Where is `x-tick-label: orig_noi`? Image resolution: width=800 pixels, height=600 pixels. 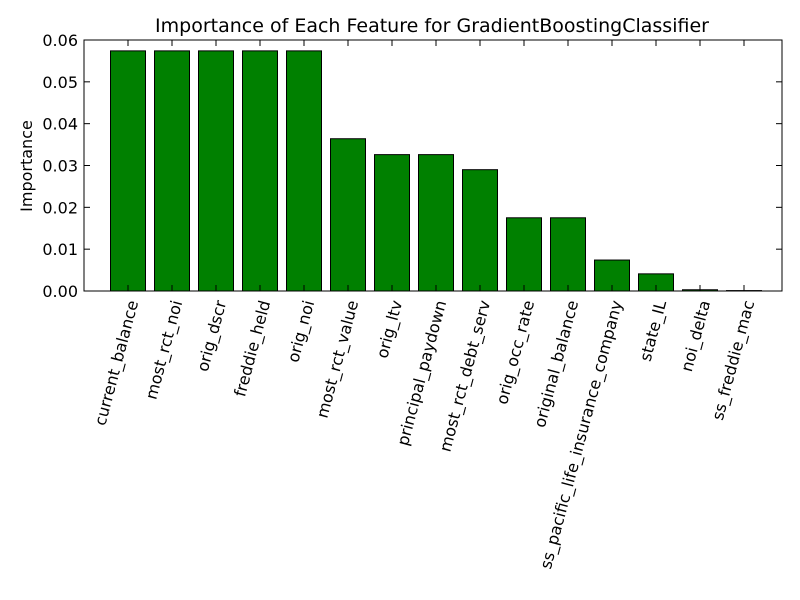 x-tick-label: orig_noi is located at coordinates (301, 331).